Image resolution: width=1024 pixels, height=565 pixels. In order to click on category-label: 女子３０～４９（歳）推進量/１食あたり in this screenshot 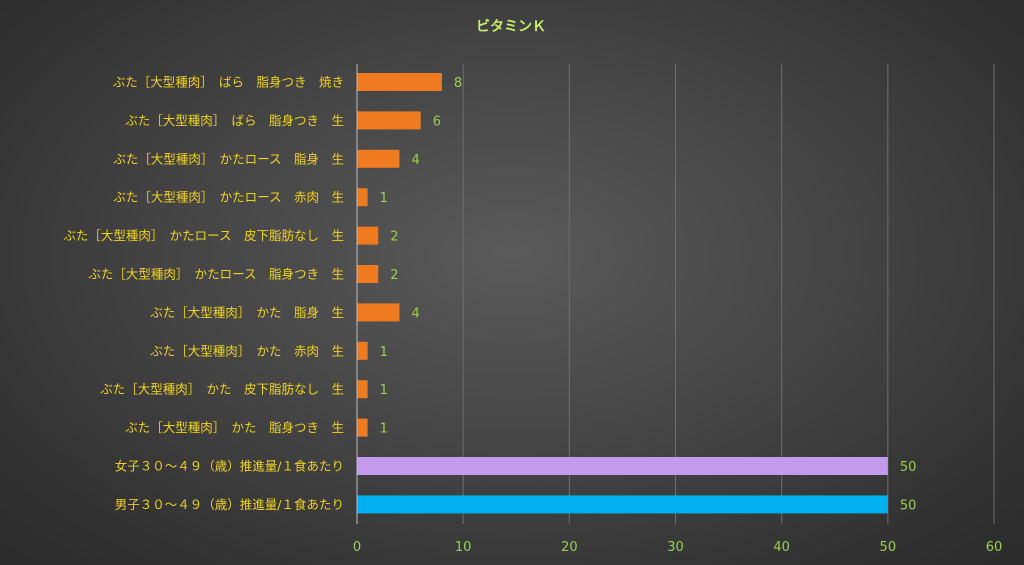, I will do `click(229, 466)`.